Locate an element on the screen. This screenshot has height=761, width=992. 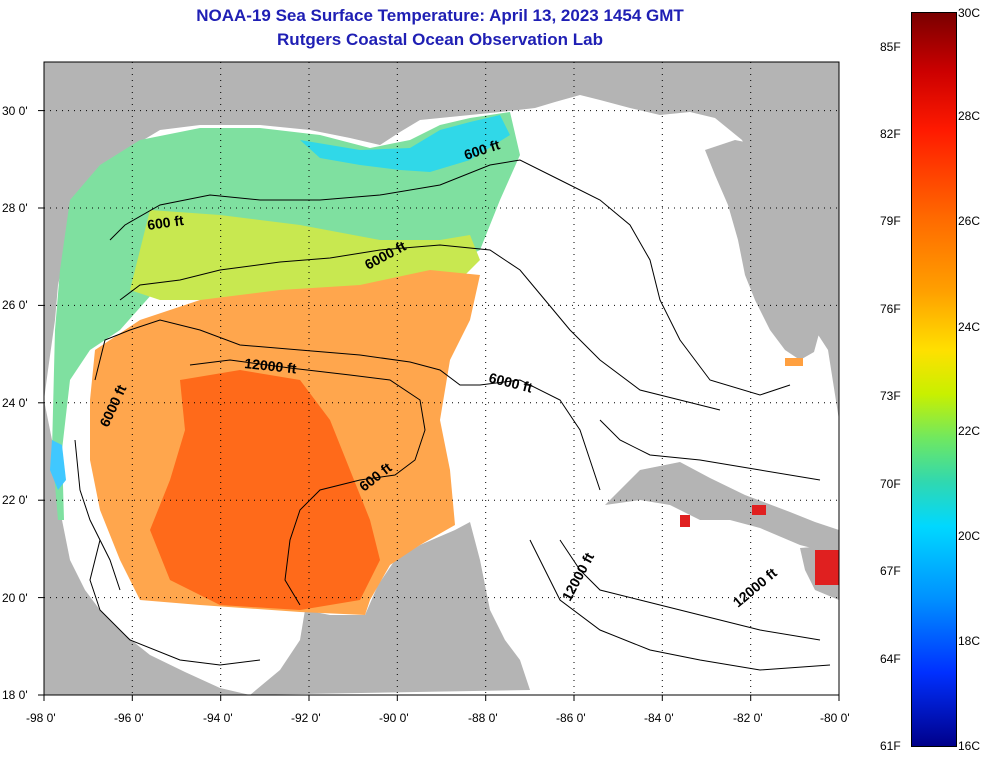
colorbar-c-label: 18C is located at coordinates (969, 641).